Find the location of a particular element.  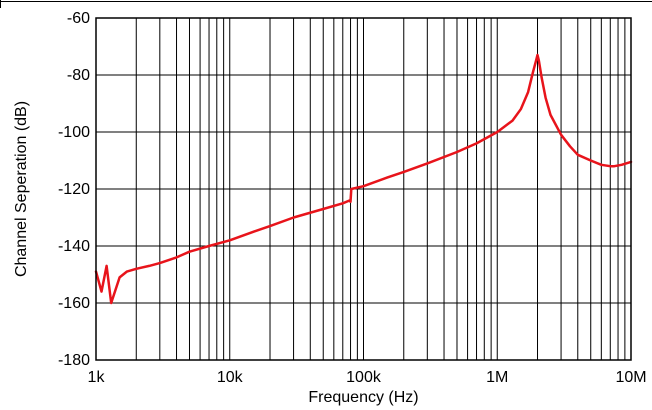

x-tick-label: 1k is located at coordinates (97, 377).